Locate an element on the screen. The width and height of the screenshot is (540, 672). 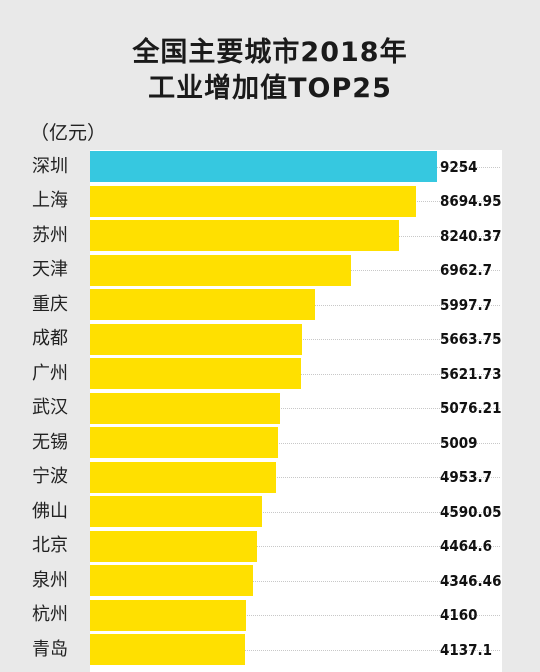
category-label: 重庆 is located at coordinates (50, 304).